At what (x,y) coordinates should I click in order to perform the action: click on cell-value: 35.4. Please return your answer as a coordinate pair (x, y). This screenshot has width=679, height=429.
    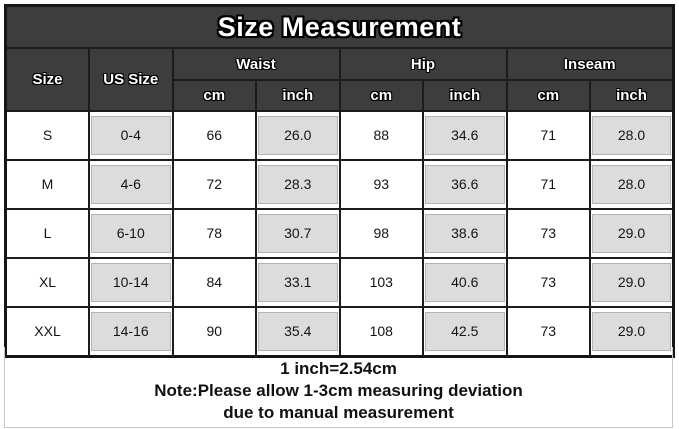
    Looking at the image, I should click on (298, 331).